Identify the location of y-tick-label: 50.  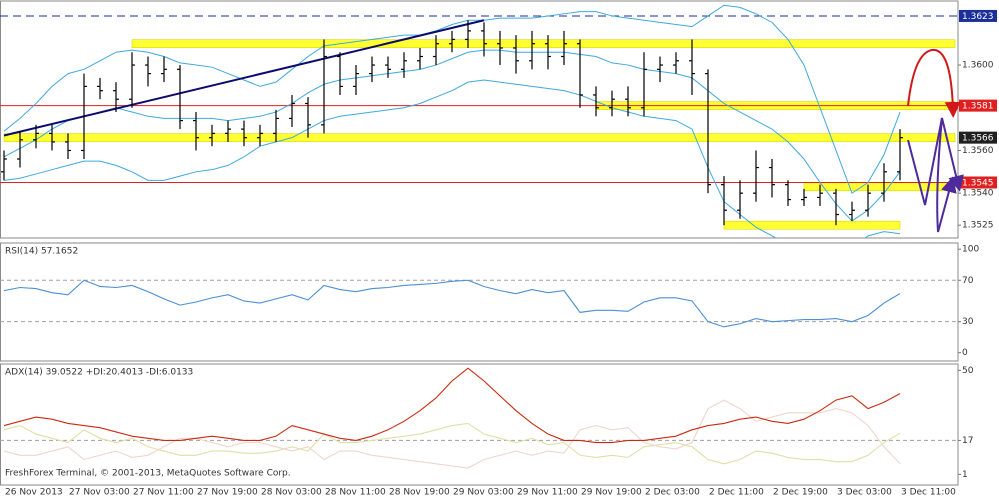
(968, 371).